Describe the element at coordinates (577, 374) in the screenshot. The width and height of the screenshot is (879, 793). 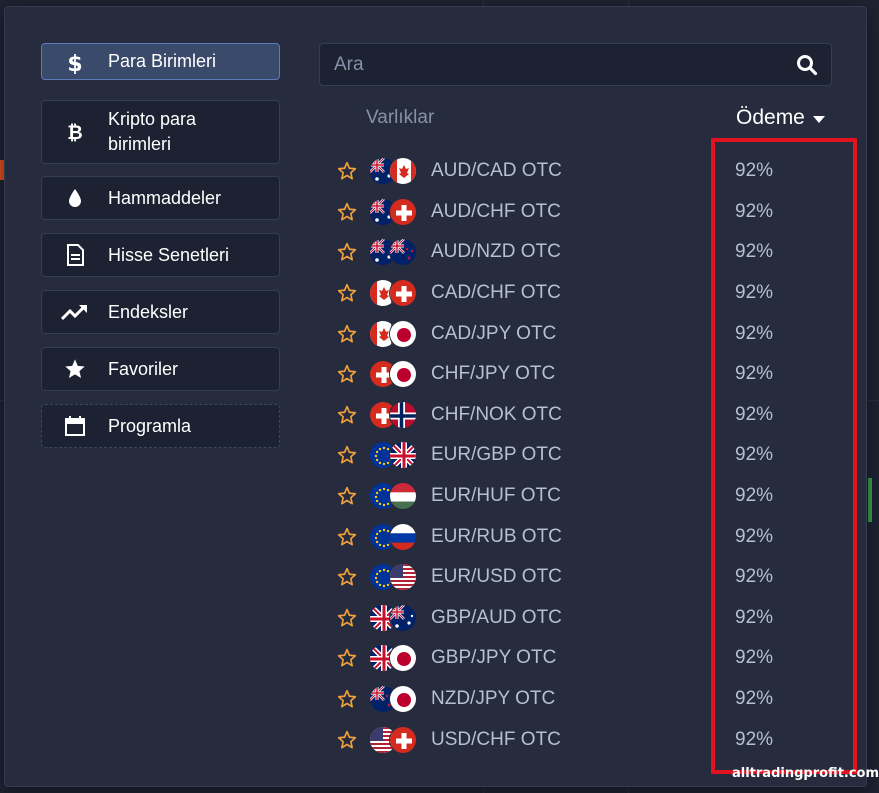
I see `asset-row: CHF/JPY OTC 92%` at that location.